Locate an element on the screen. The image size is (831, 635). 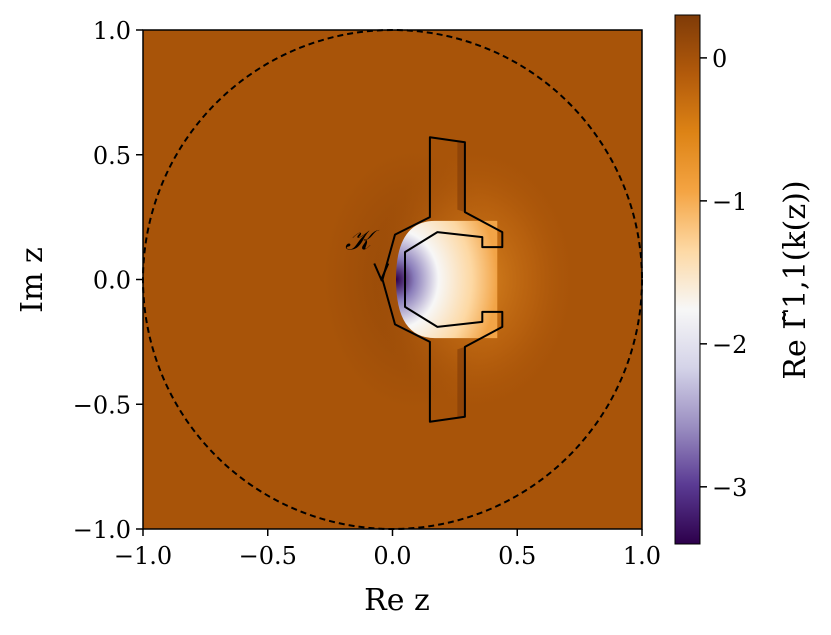
colorbar-ticks: 0 −1 −2 −3 is located at coordinates (723, 273).